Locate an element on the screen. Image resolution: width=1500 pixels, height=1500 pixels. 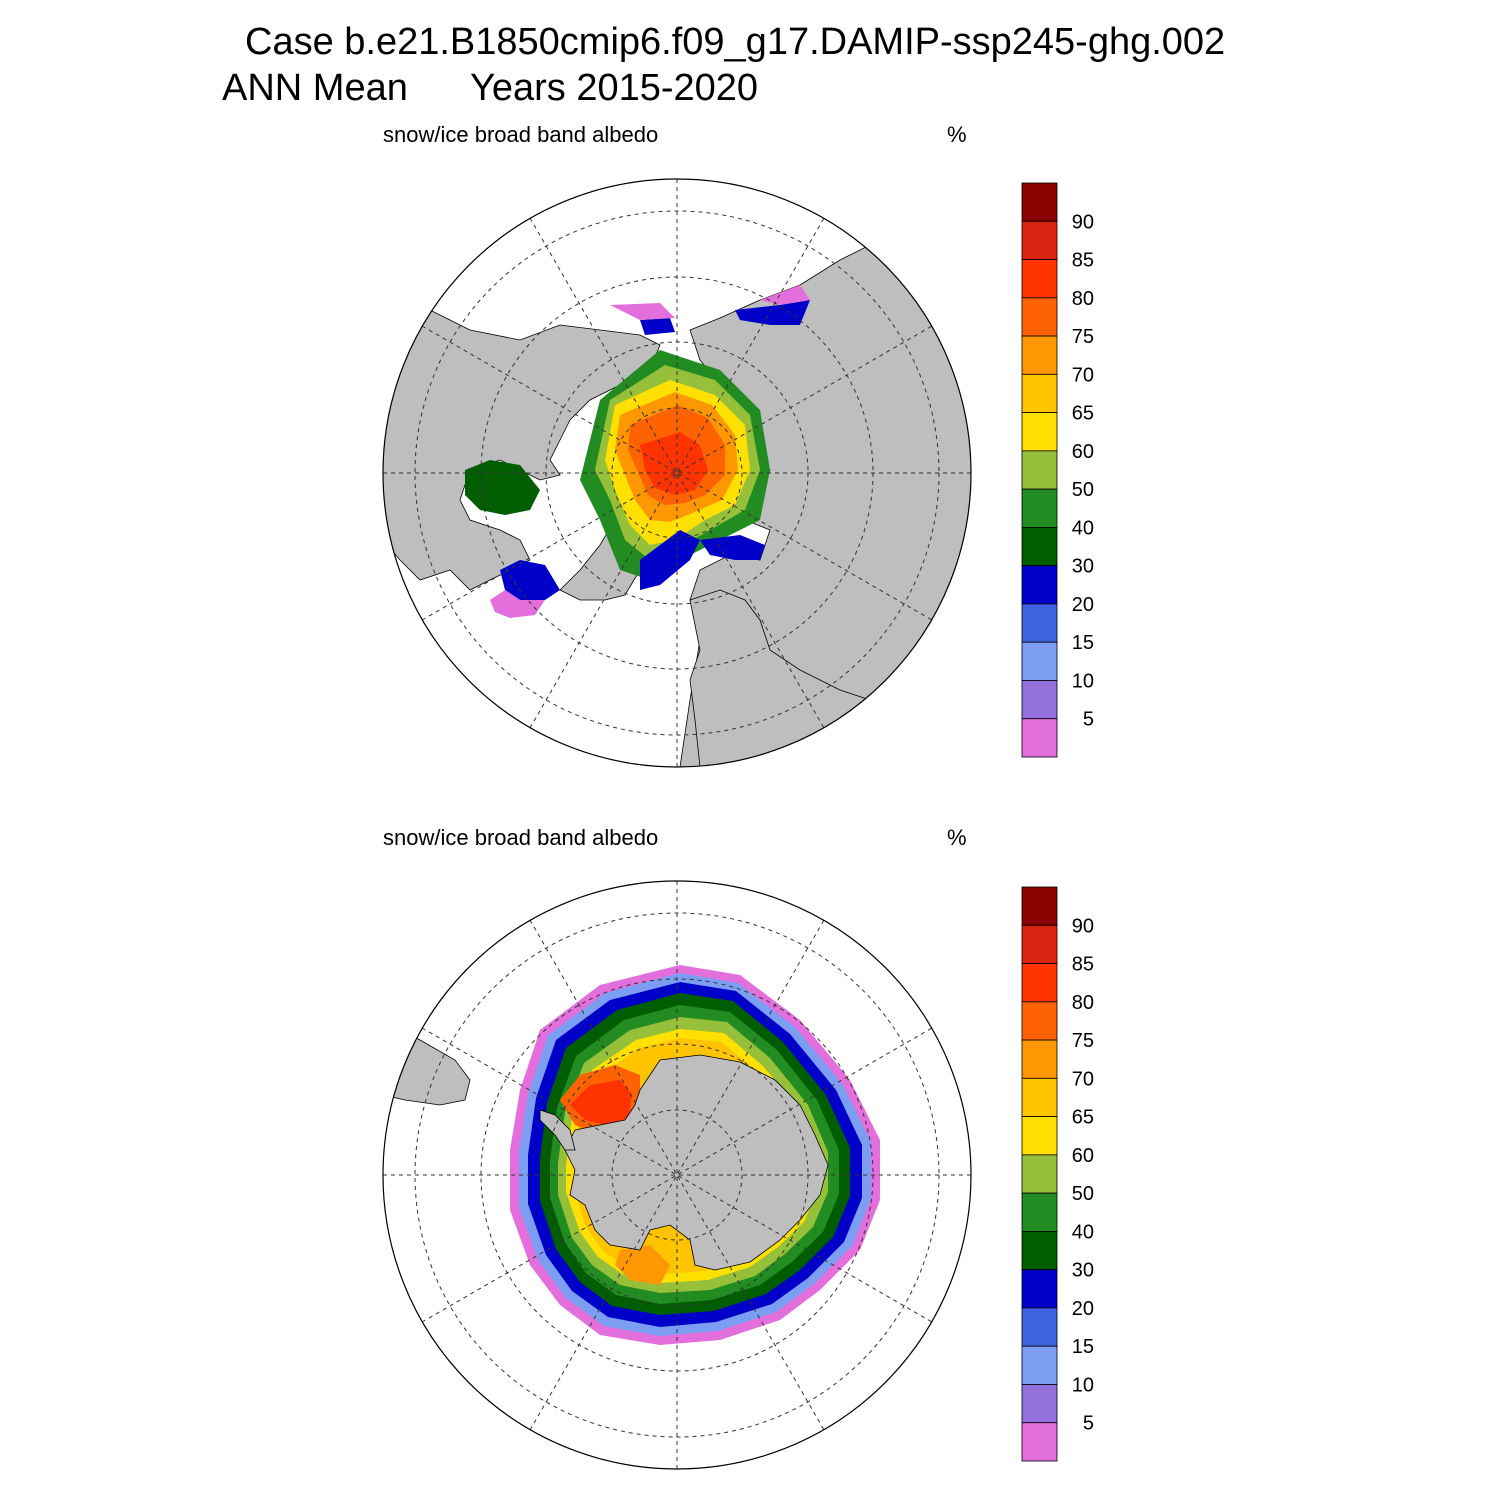
north-colorbar-tick-label: 60 is located at coordinates (1083, 452).